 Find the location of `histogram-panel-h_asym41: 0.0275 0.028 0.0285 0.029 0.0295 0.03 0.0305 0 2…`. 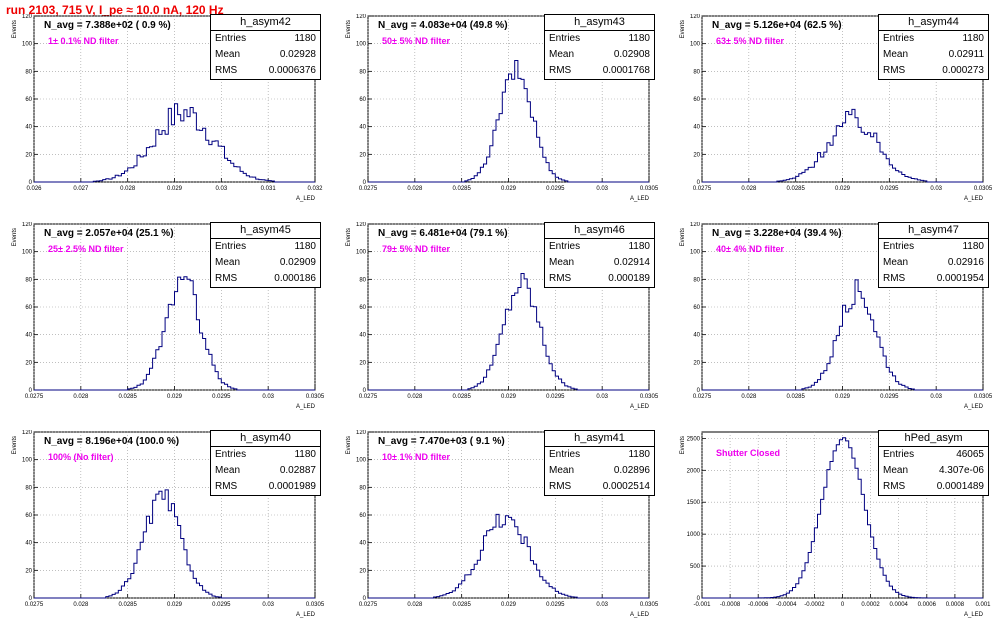

histogram-panel-h_asym41: 0.0275 0.028 0.0285 0.029 0.0295 0.03 0.0305 0 2… is located at coordinates (502, 530).